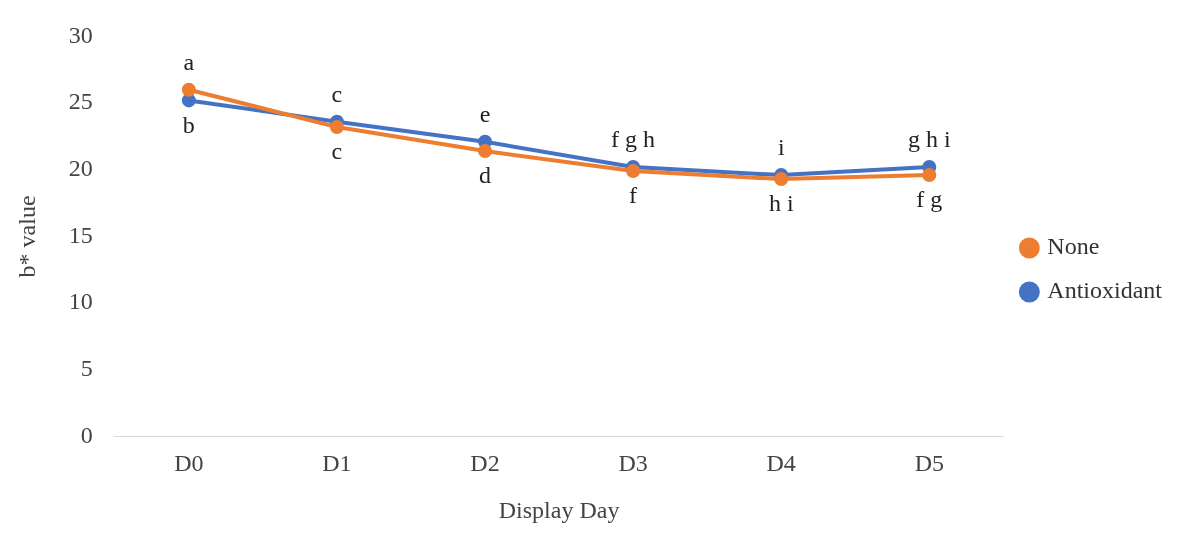  Describe the element at coordinates (781, 147) in the screenshot. I see `annotation: i` at that location.